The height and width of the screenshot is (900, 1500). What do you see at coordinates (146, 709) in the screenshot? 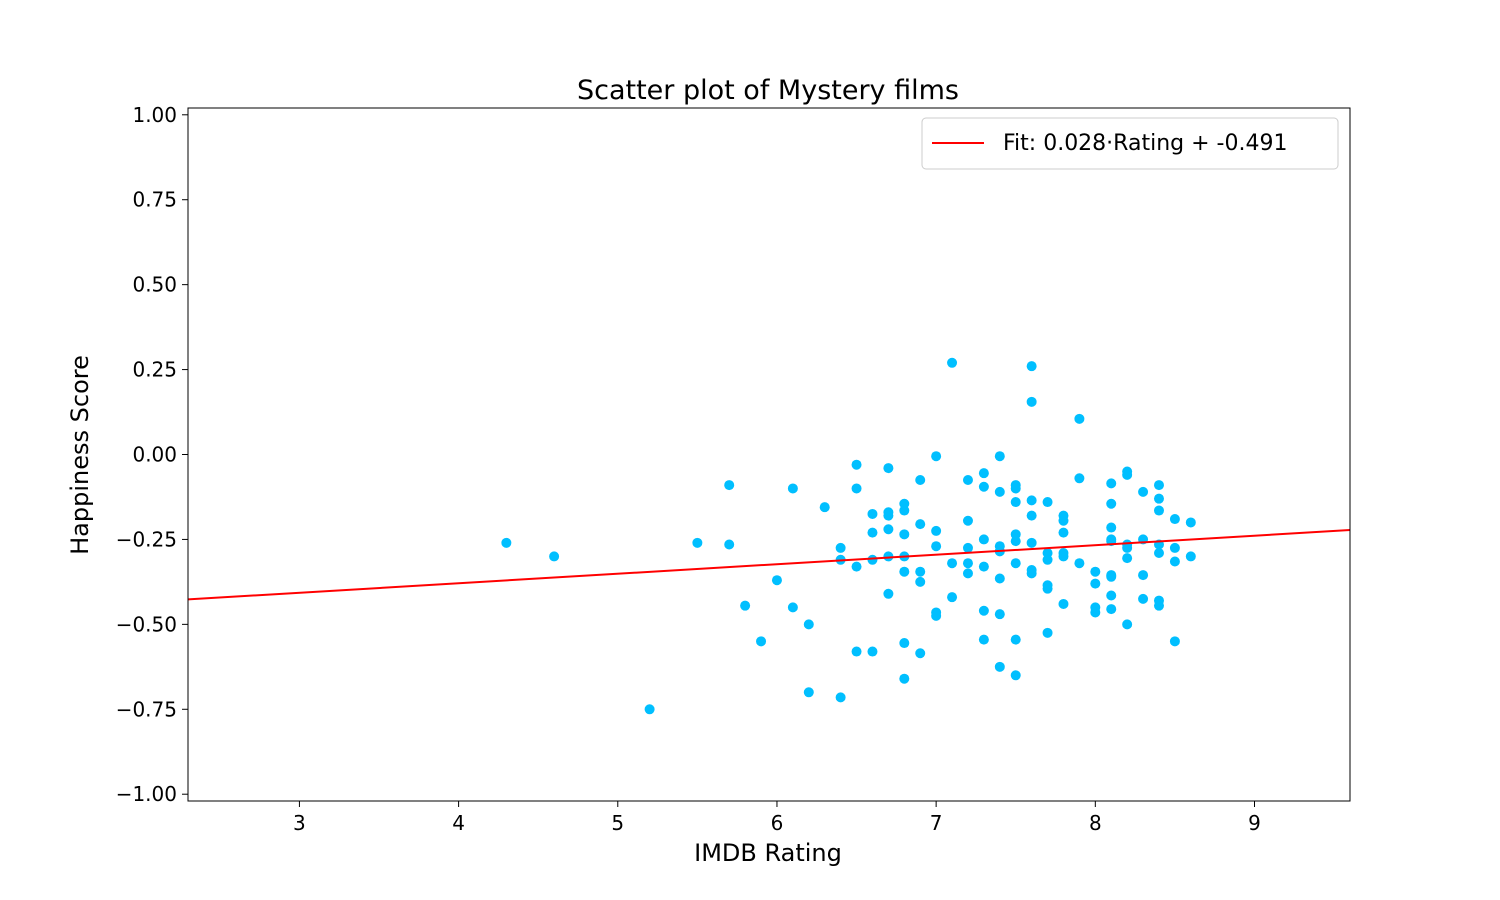
I see `y-tick-label: −0.75` at bounding box center [146, 709].